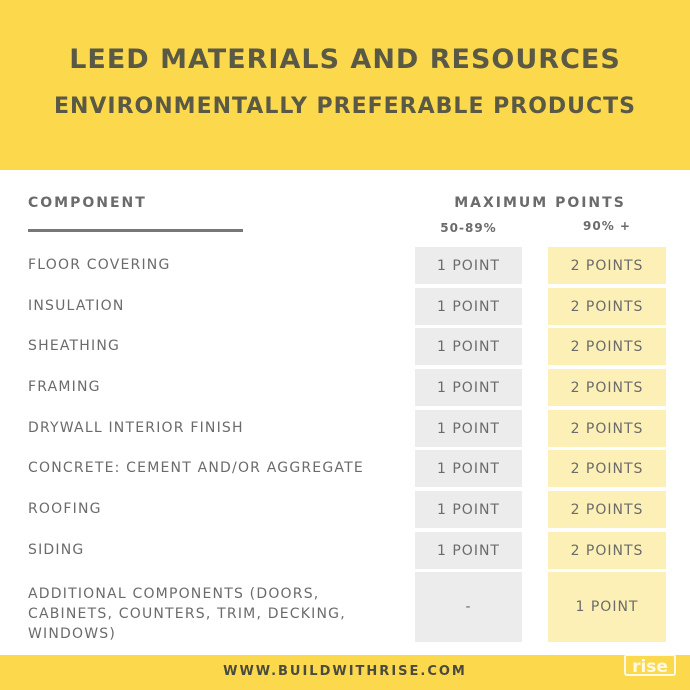 Image resolution: width=690 pixels, height=690 pixels. What do you see at coordinates (65, 509) in the screenshot?
I see `row-label: ROOFING` at bounding box center [65, 509].